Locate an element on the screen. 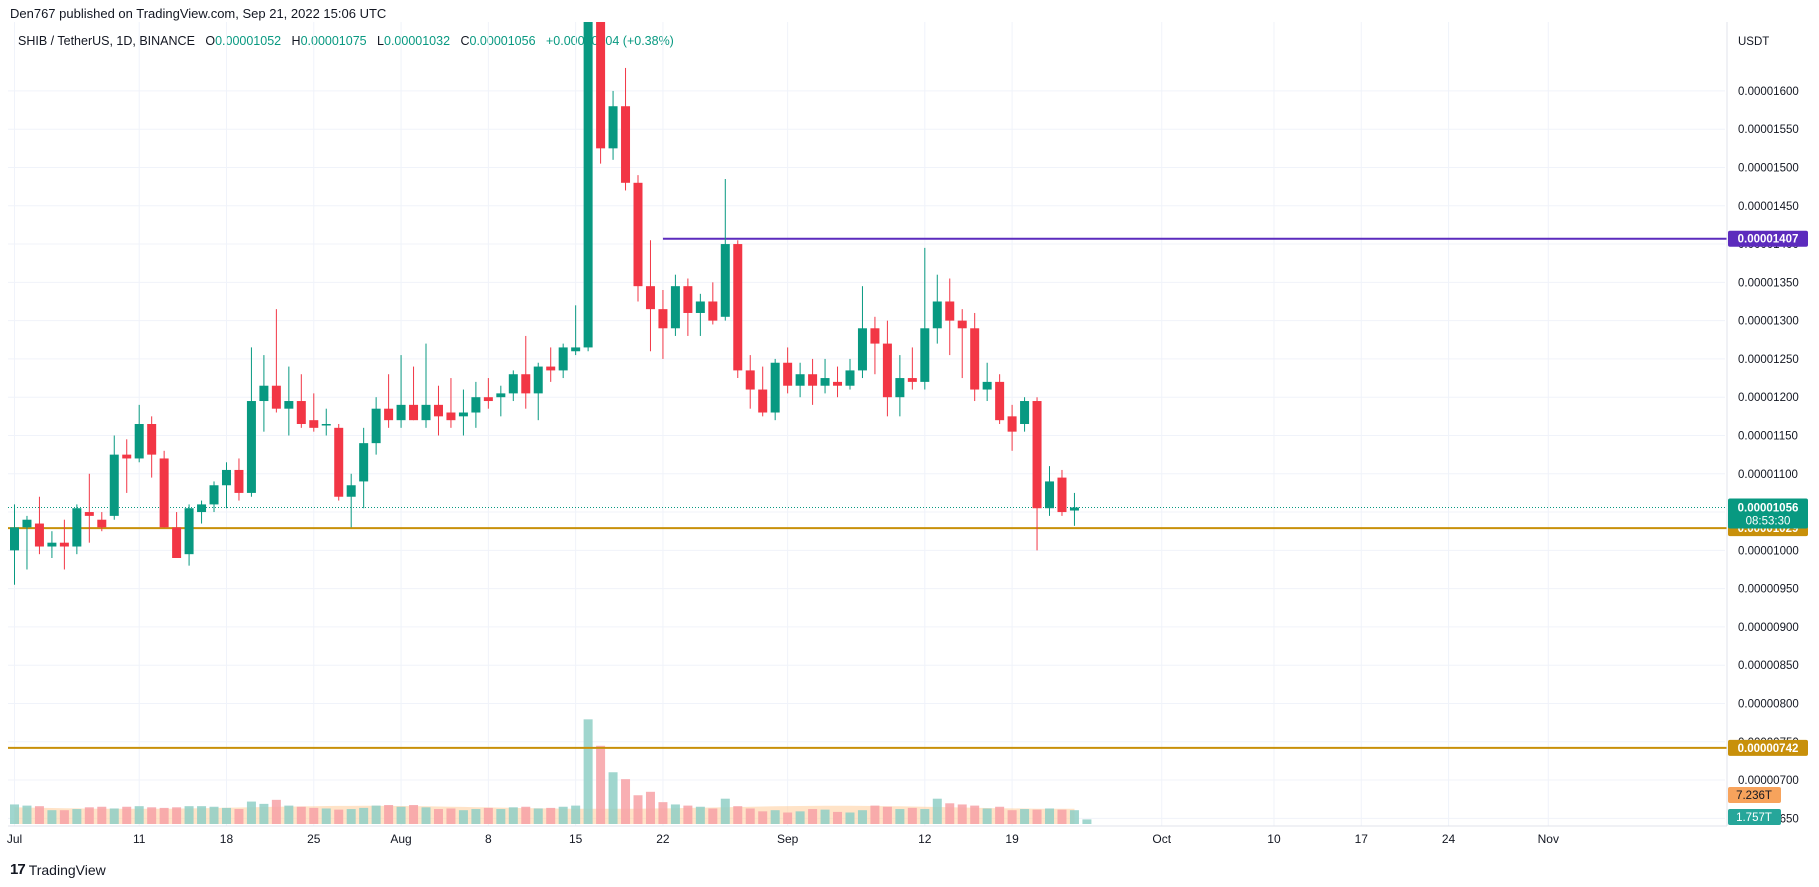  time-tick-label: Nov is located at coordinates (1548, 839).